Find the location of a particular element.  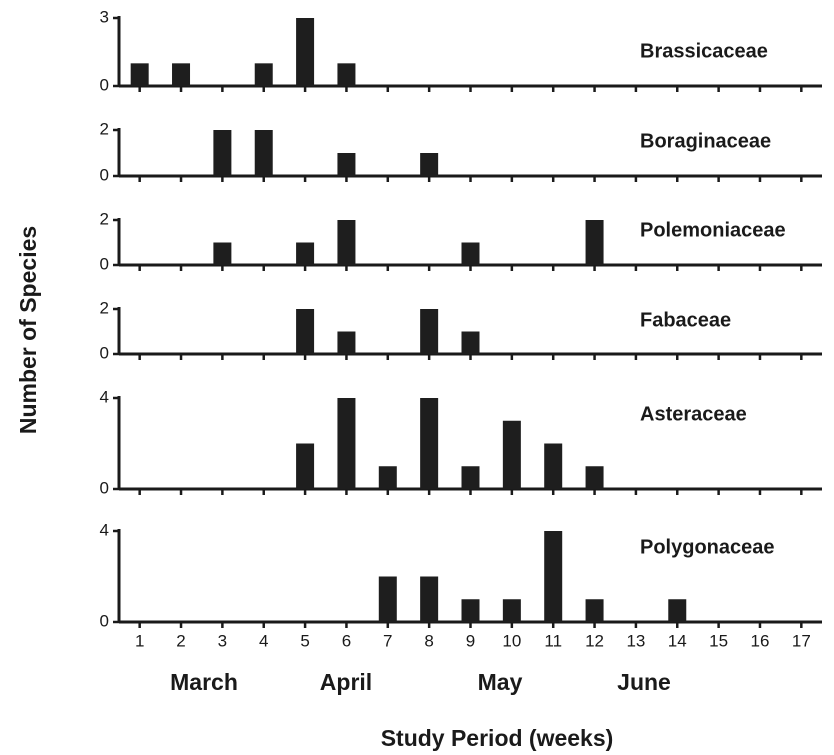

x-axis-title: Study Period (weeks) is located at coordinates (497, 738).